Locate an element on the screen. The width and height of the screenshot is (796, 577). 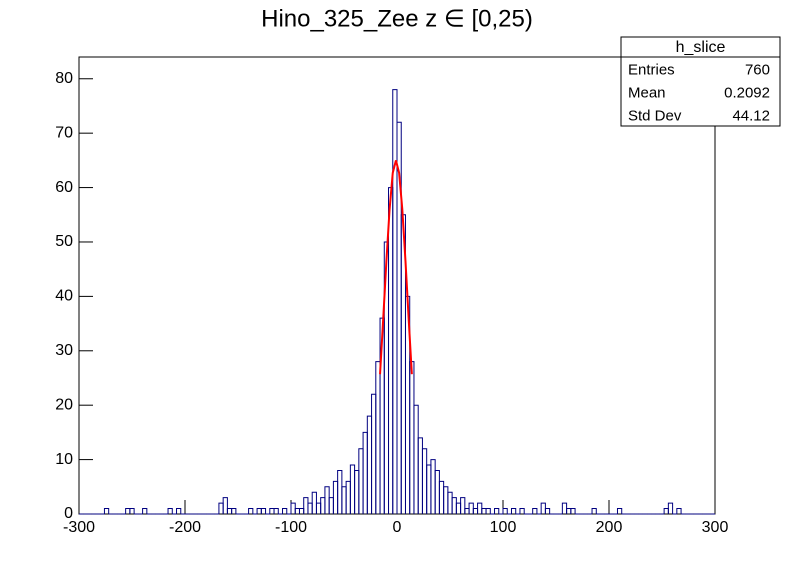
chart-title: Hino_325_Zee z ∈ [0,25) is located at coordinates (397, 18).